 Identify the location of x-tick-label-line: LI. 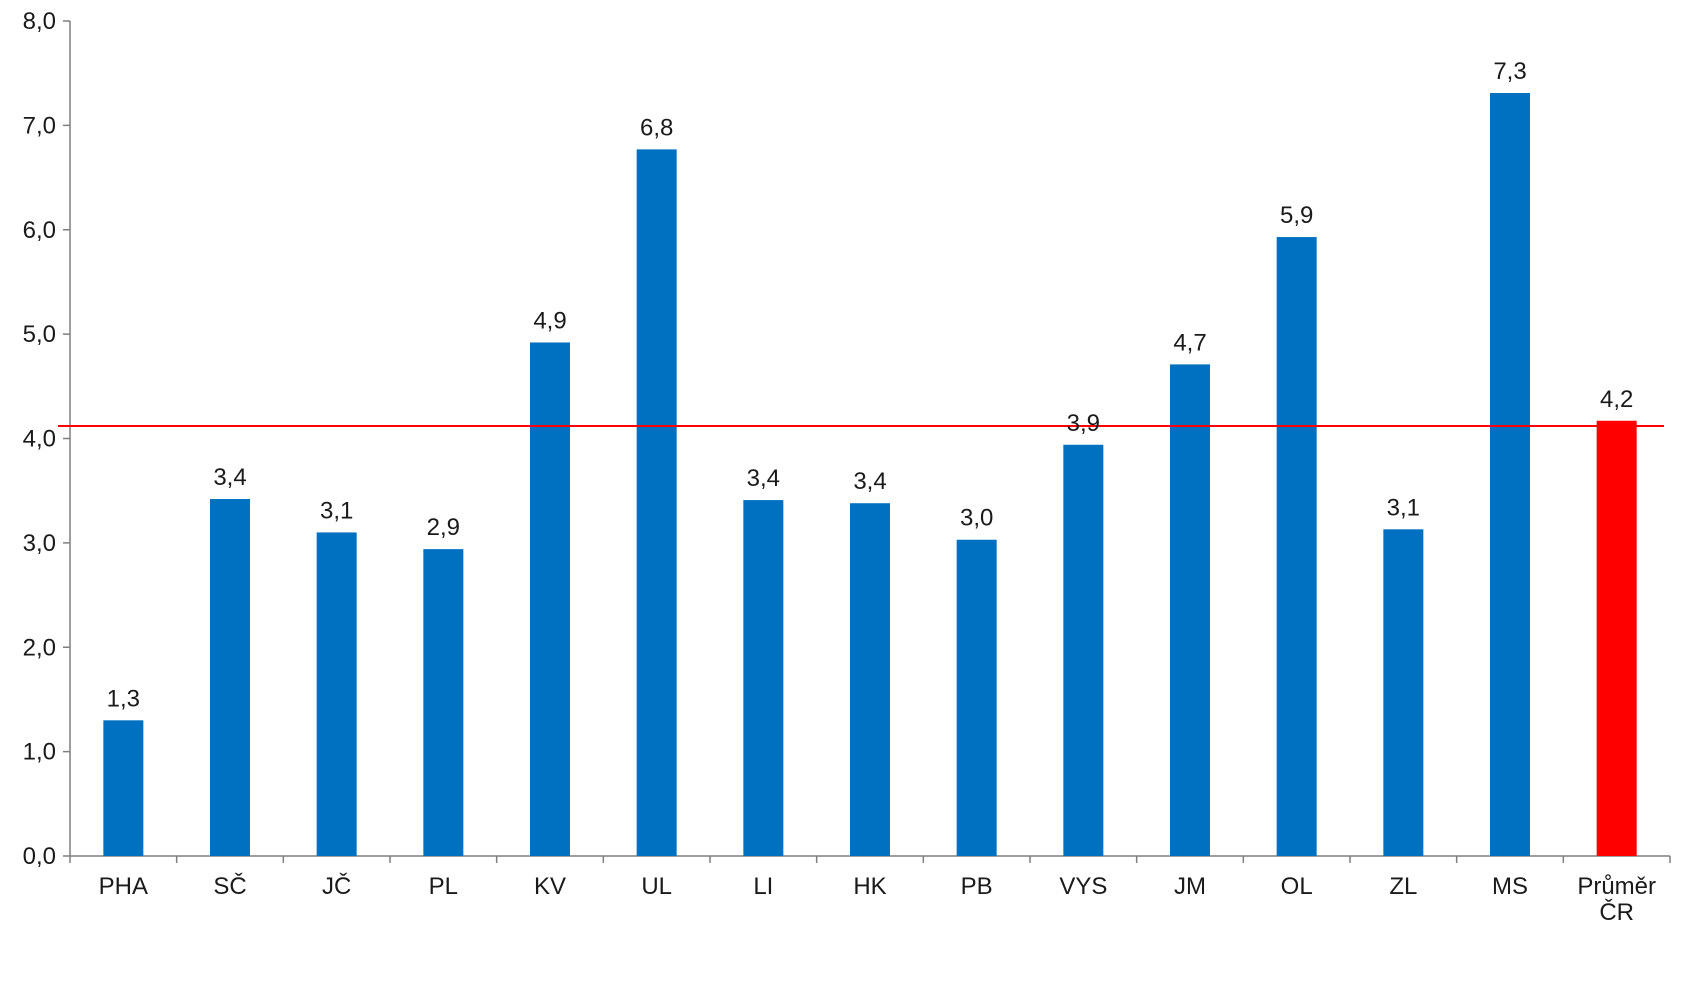
(763, 886).